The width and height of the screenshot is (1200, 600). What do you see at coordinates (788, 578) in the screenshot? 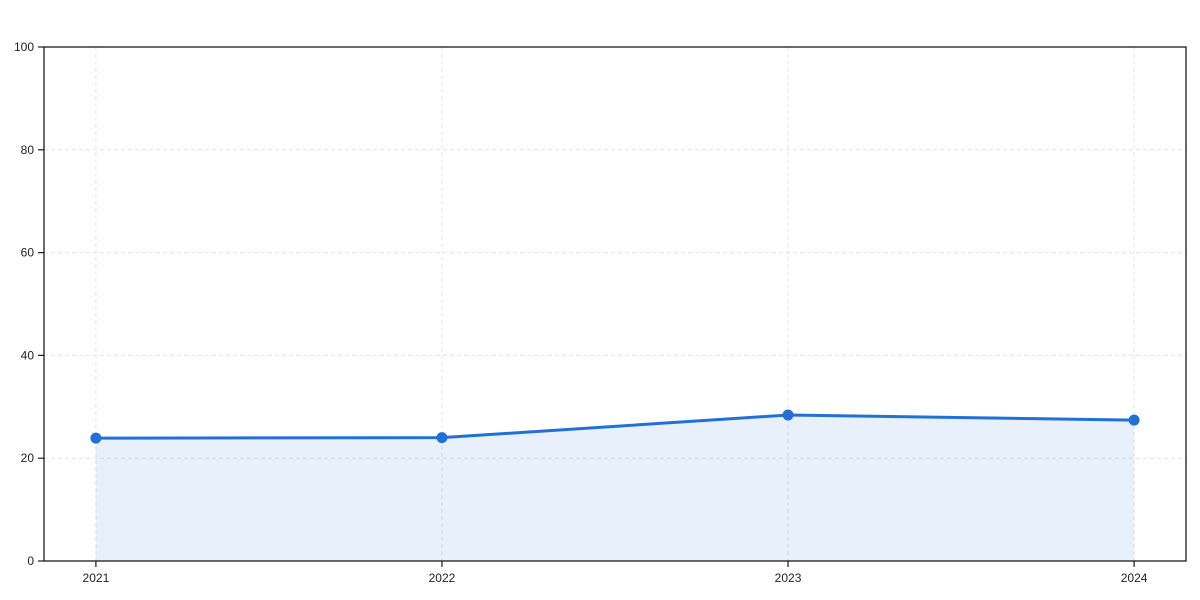
I see `x-tick-label: 2023` at bounding box center [788, 578].